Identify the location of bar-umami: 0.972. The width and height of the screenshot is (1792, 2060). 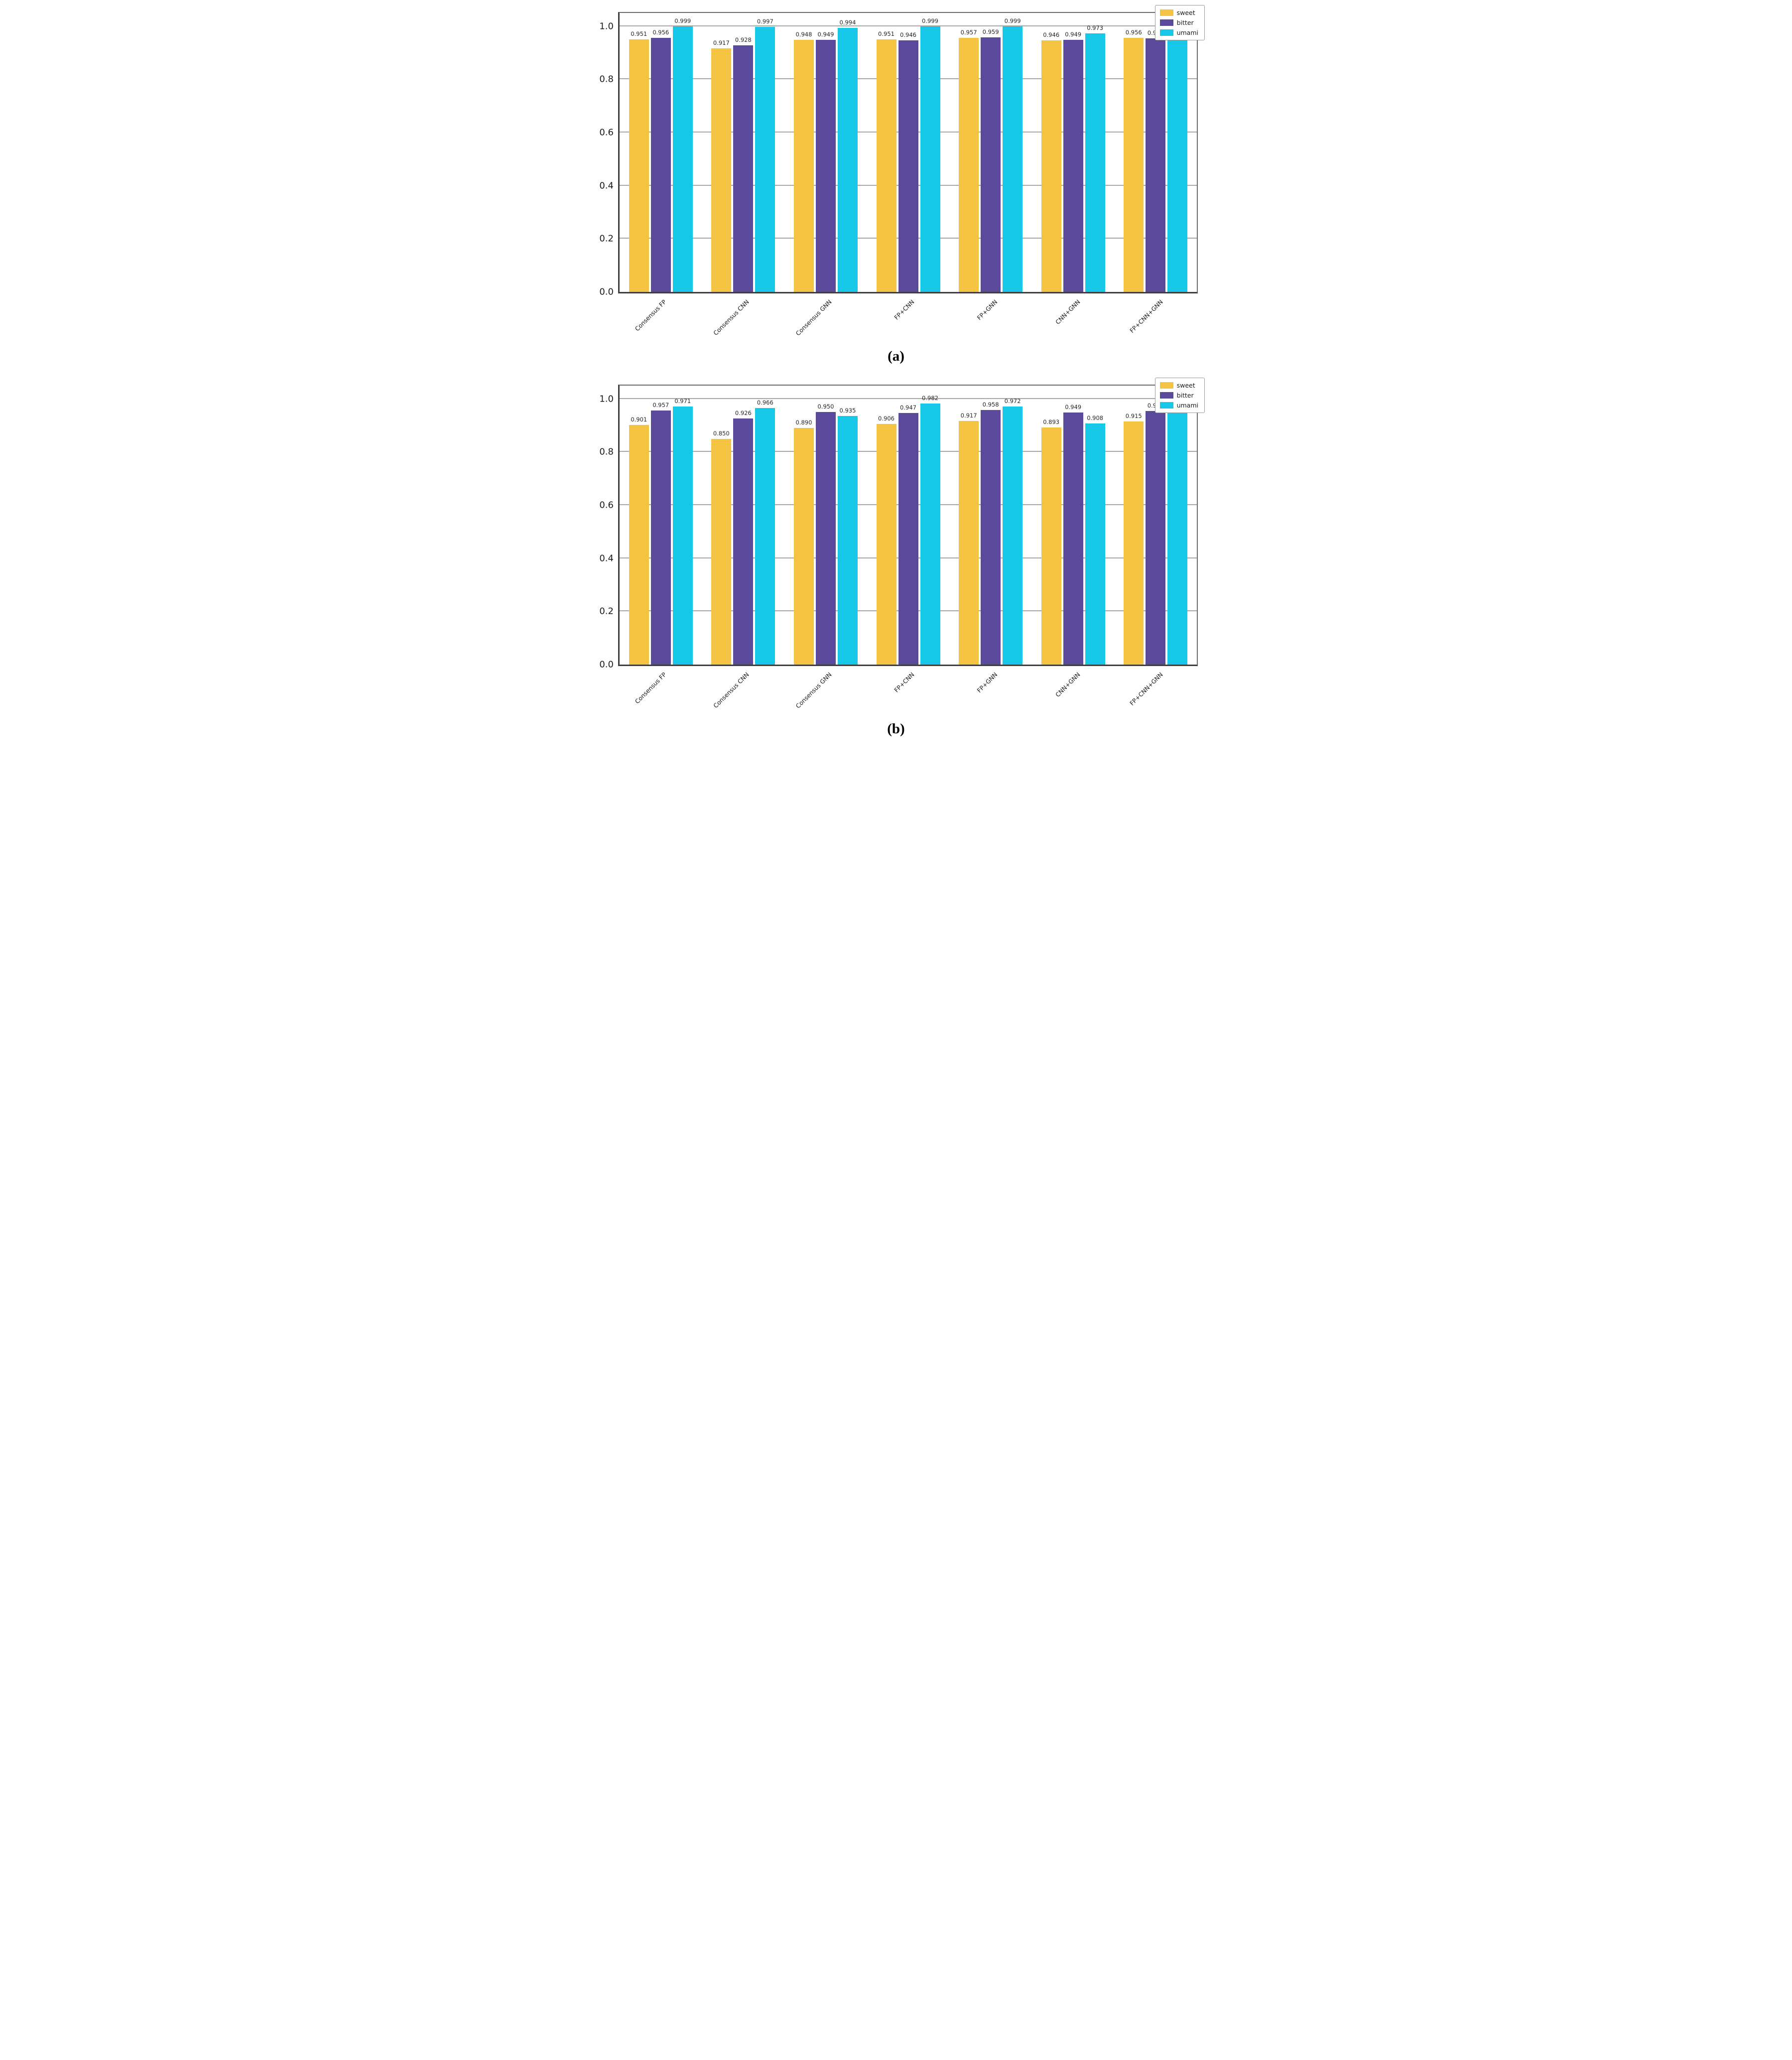
(1013, 531).